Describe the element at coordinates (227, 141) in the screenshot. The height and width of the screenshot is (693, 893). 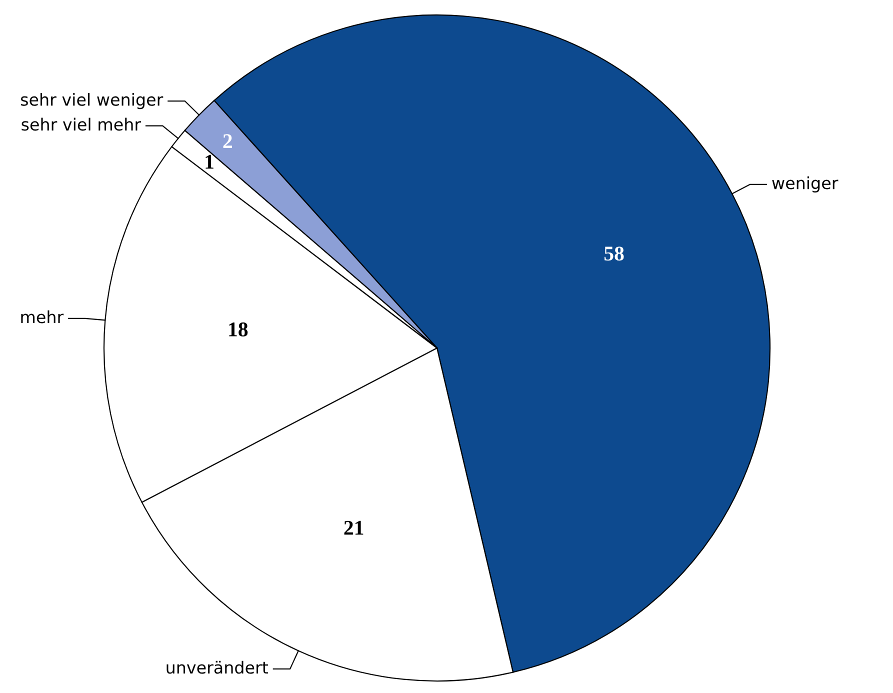
I see `data-label: 2` at that location.